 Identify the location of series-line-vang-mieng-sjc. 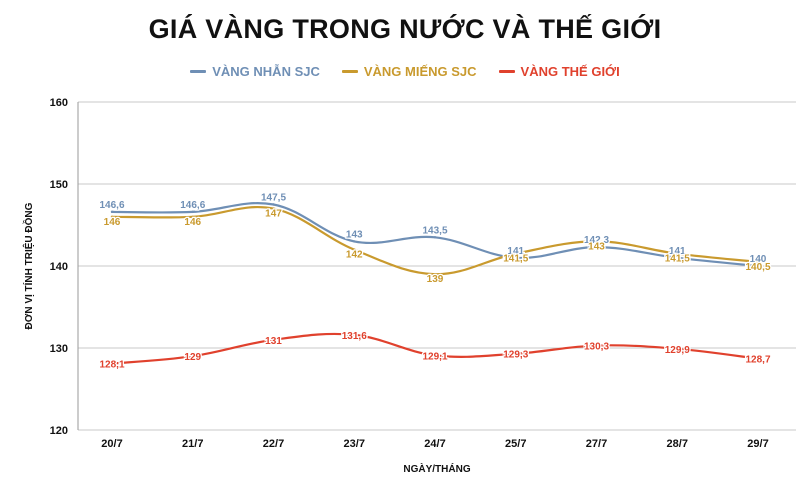
(435, 240).